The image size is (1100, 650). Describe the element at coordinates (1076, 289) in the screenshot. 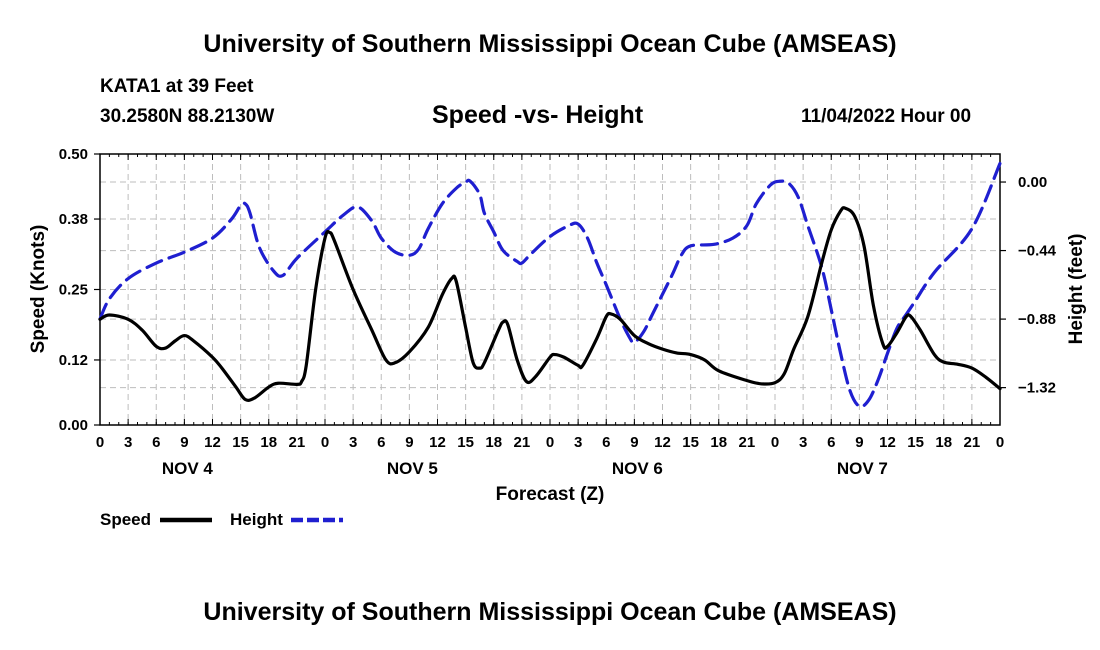

I see `y2-axis-label: Height (feet)` at that location.